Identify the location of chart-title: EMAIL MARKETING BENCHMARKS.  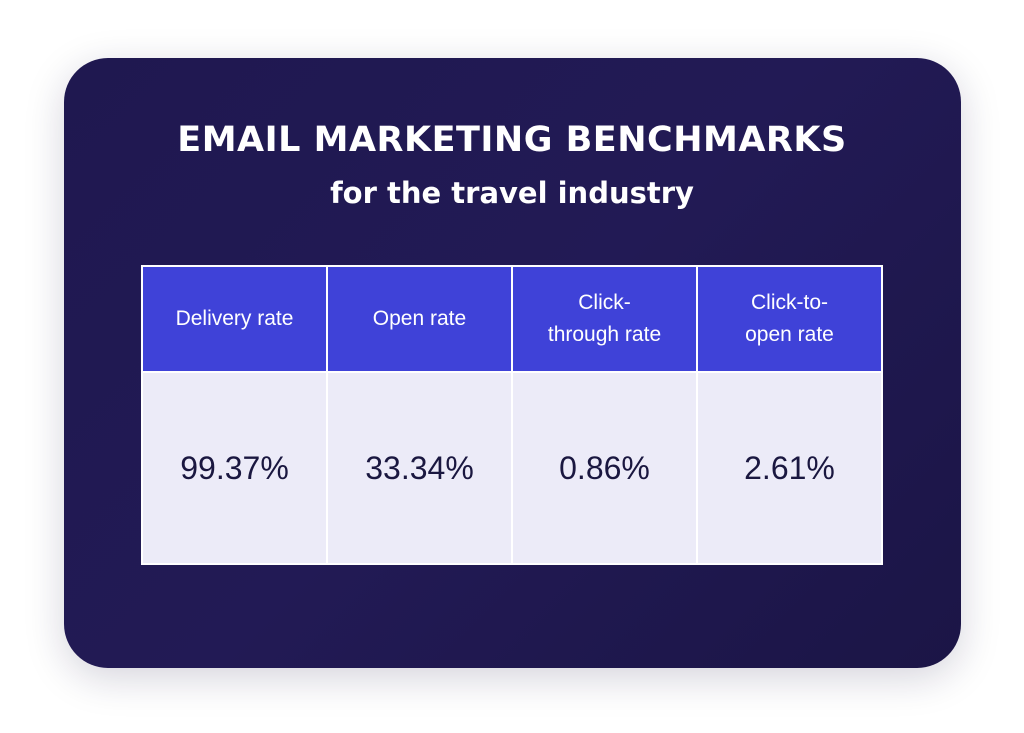
(512, 140).